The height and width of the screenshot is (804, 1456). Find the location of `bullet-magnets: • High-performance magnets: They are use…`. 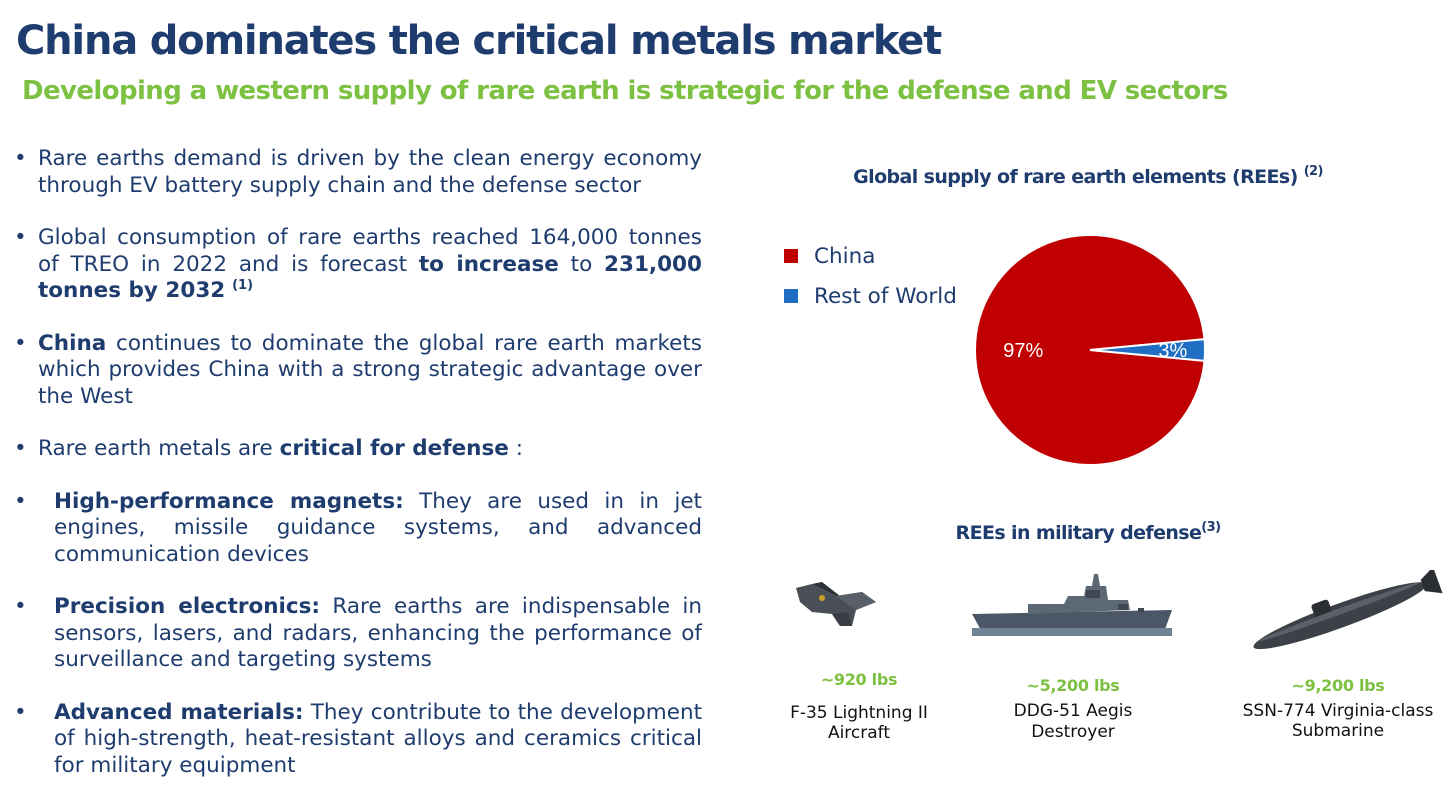

bullet-magnets: • High-performance magnets: They are use… is located at coordinates (358, 529).